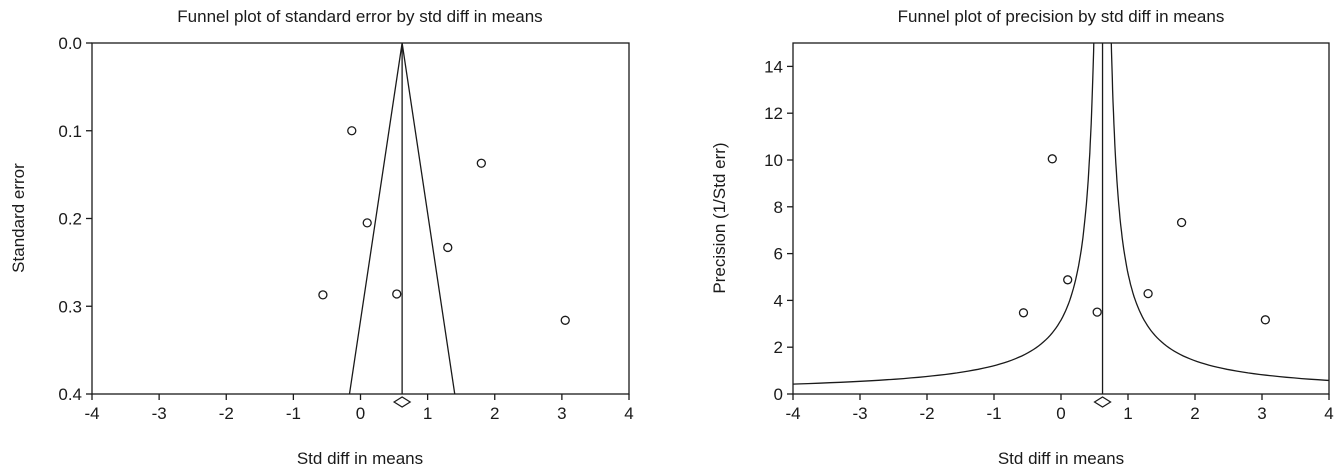 The image size is (1344, 470). Describe the element at coordinates (401, 218) in the screenshot. I see `clipped-layer` at that location.